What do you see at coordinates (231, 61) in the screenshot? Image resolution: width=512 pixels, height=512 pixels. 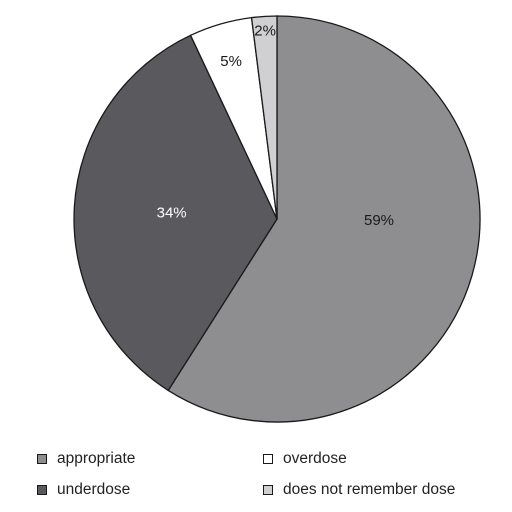 I see `pie-value-label-overdose: 5%` at bounding box center [231, 61].